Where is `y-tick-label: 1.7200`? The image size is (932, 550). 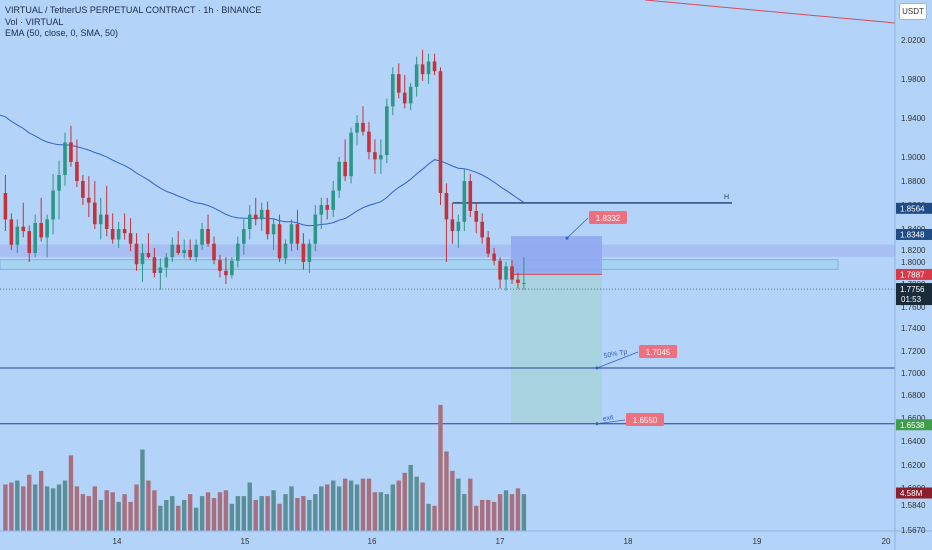
y-tick-label: 1.7200 is located at coordinates (913, 351).